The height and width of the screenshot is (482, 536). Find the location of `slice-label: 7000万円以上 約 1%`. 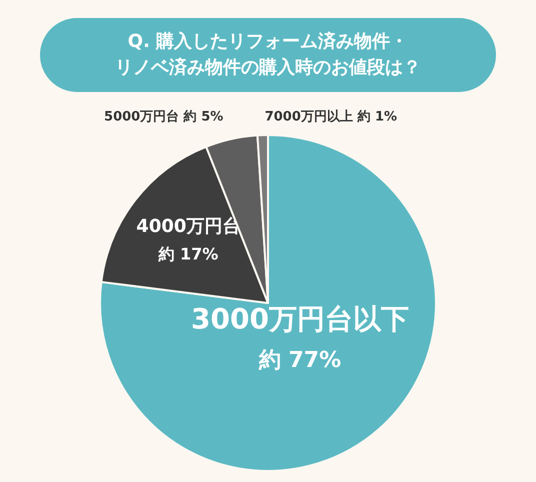

slice-label: 7000万円以上 約 1% is located at coordinates (331, 117).